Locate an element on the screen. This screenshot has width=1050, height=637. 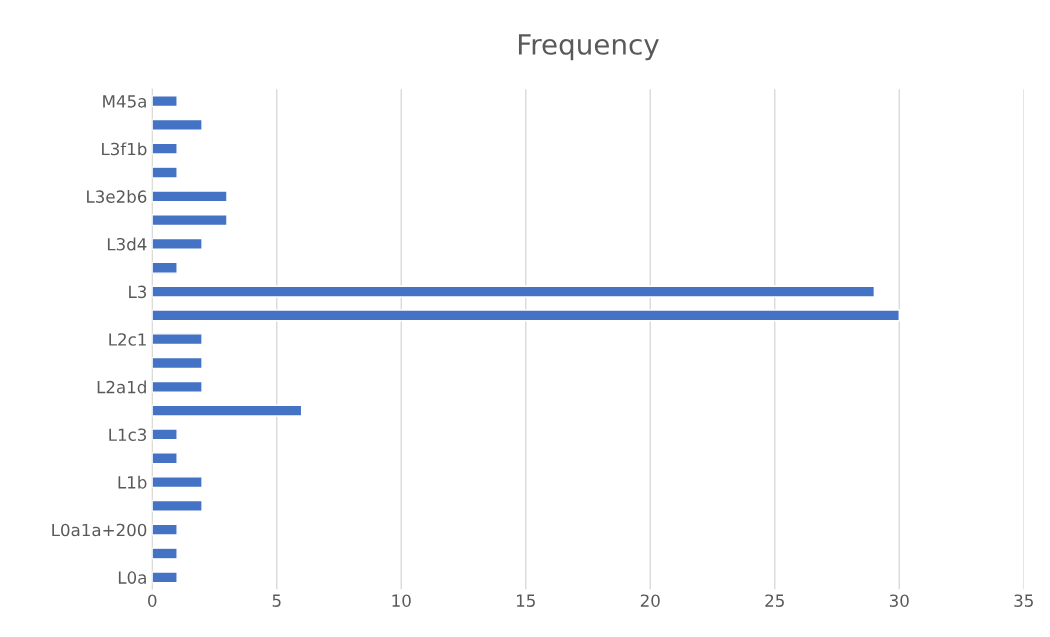
y-tick-label: L0a1a+200 is located at coordinates (99, 530).